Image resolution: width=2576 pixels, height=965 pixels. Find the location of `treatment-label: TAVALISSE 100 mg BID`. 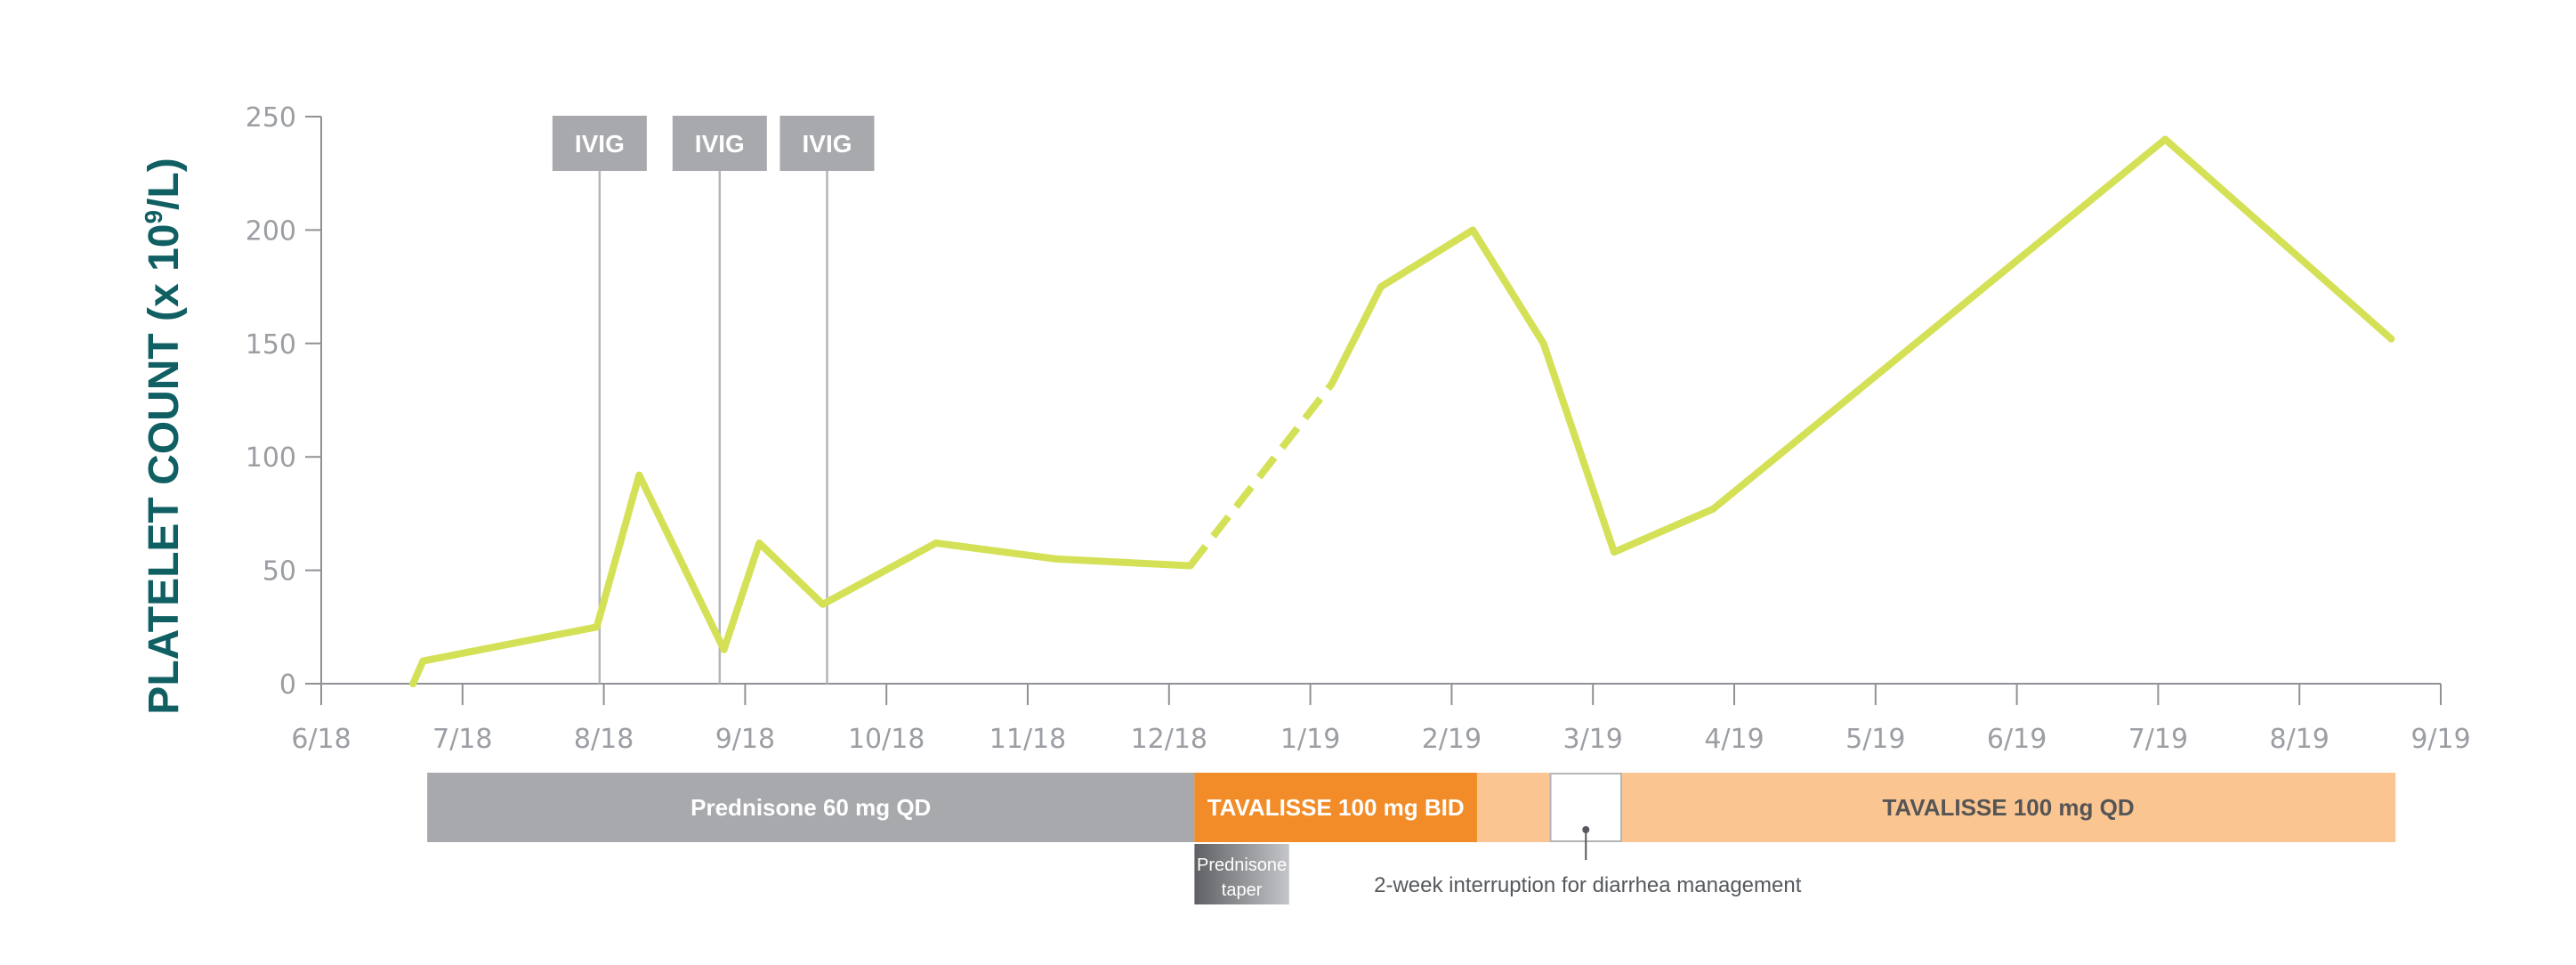

treatment-label: TAVALISSE 100 mg BID is located at coordinates (1336, 807).